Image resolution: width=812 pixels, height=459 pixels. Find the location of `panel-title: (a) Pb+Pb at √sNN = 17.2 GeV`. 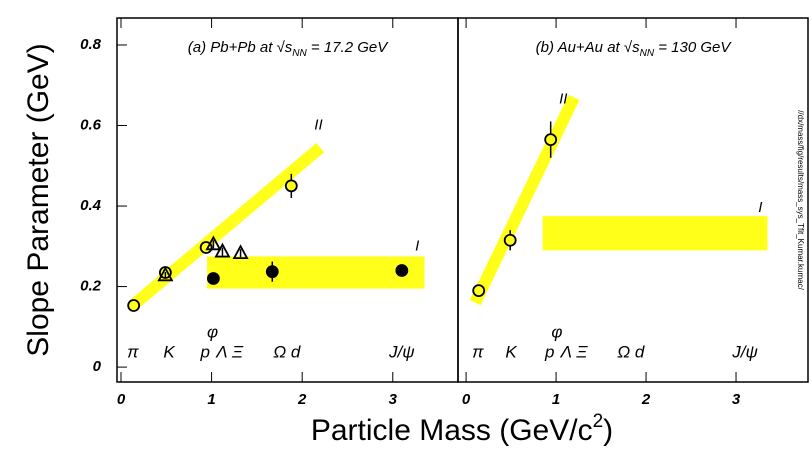

panel-title: (a) Pb+Pb at √sNN = 17.2 GeV is located at coordinates (288, 49).